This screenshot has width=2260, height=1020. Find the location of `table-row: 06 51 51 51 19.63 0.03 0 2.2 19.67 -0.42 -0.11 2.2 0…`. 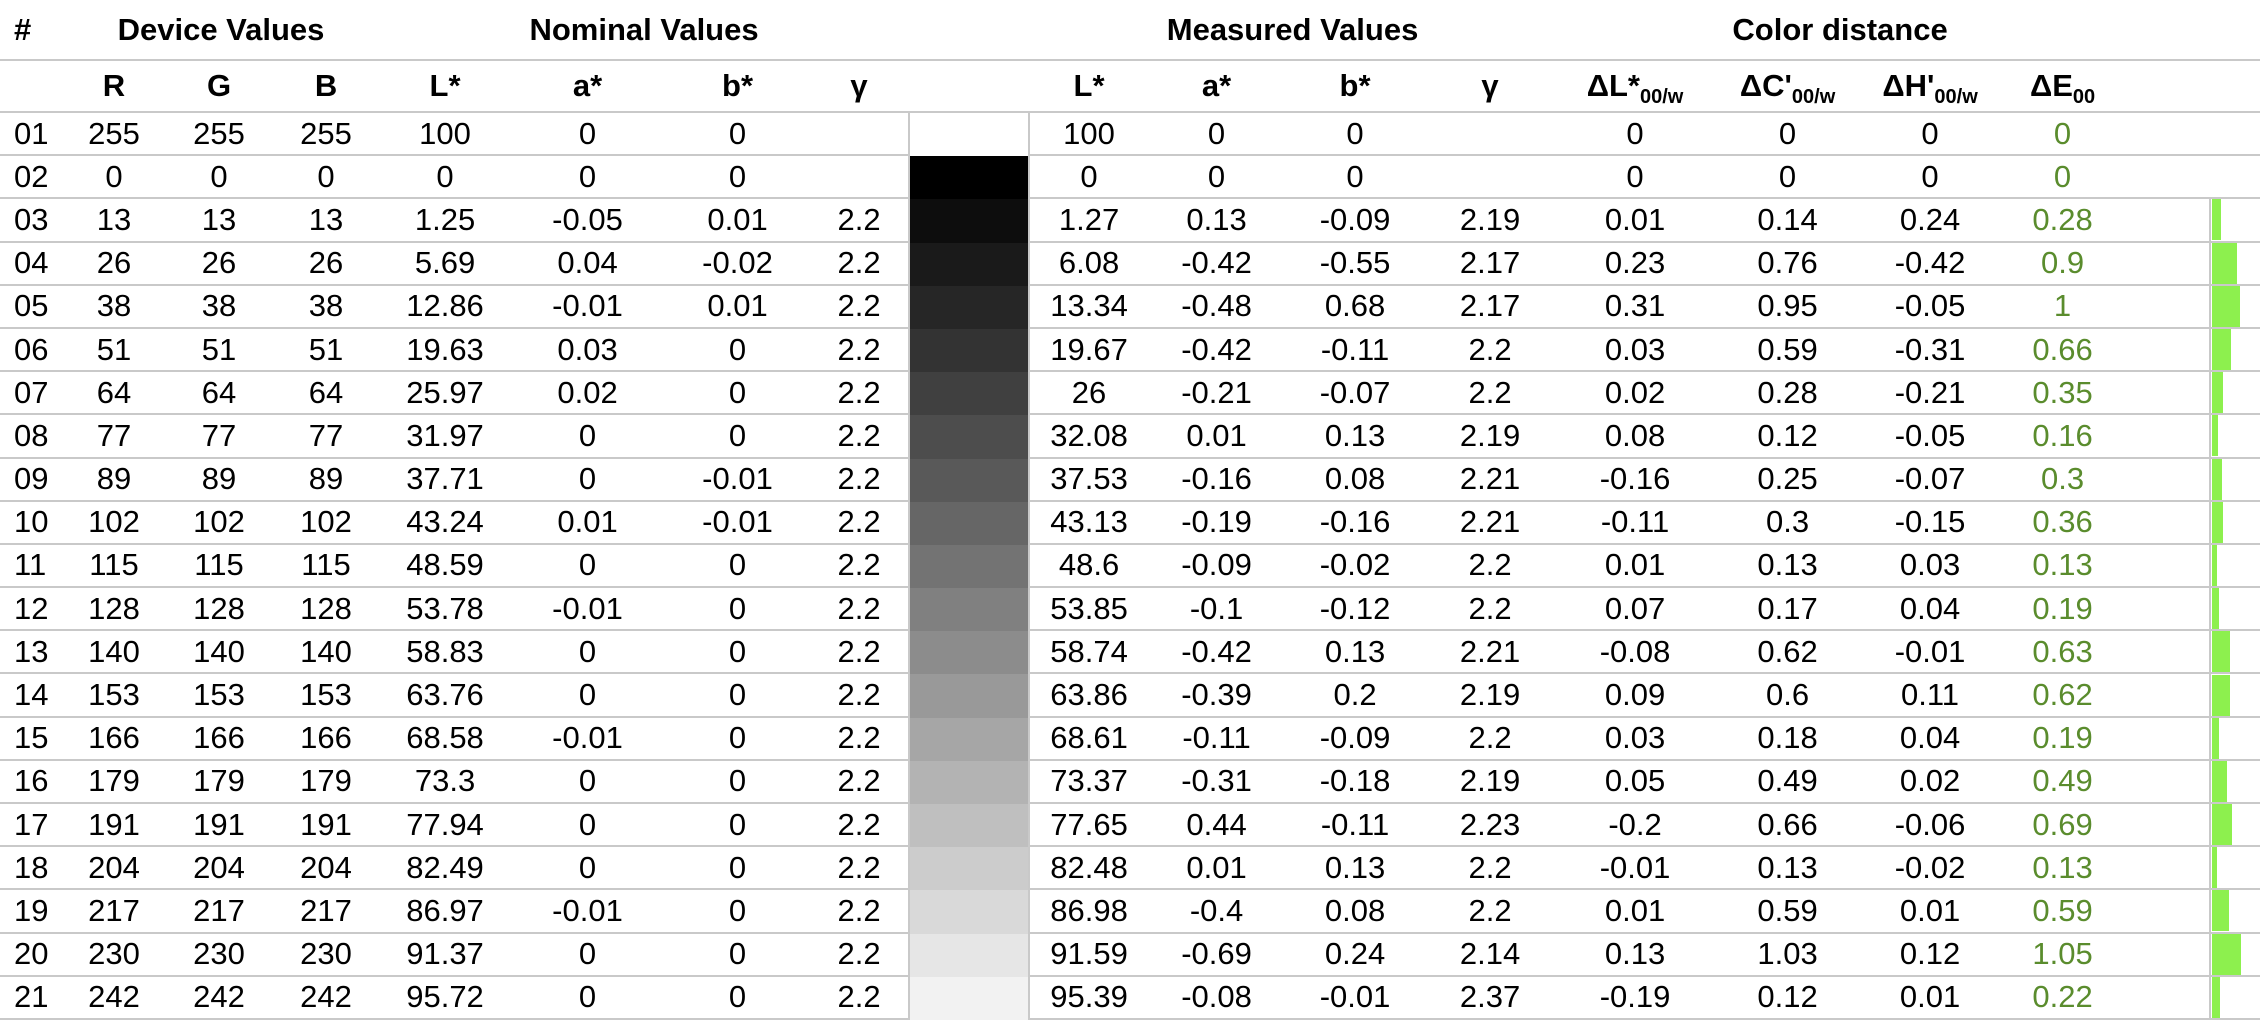

table-row: 06 51 51 51 19.63 0.03 0 2.2 19.67 -0.42 -0.11 2.2 0… is located at coordinates (1130, 350).